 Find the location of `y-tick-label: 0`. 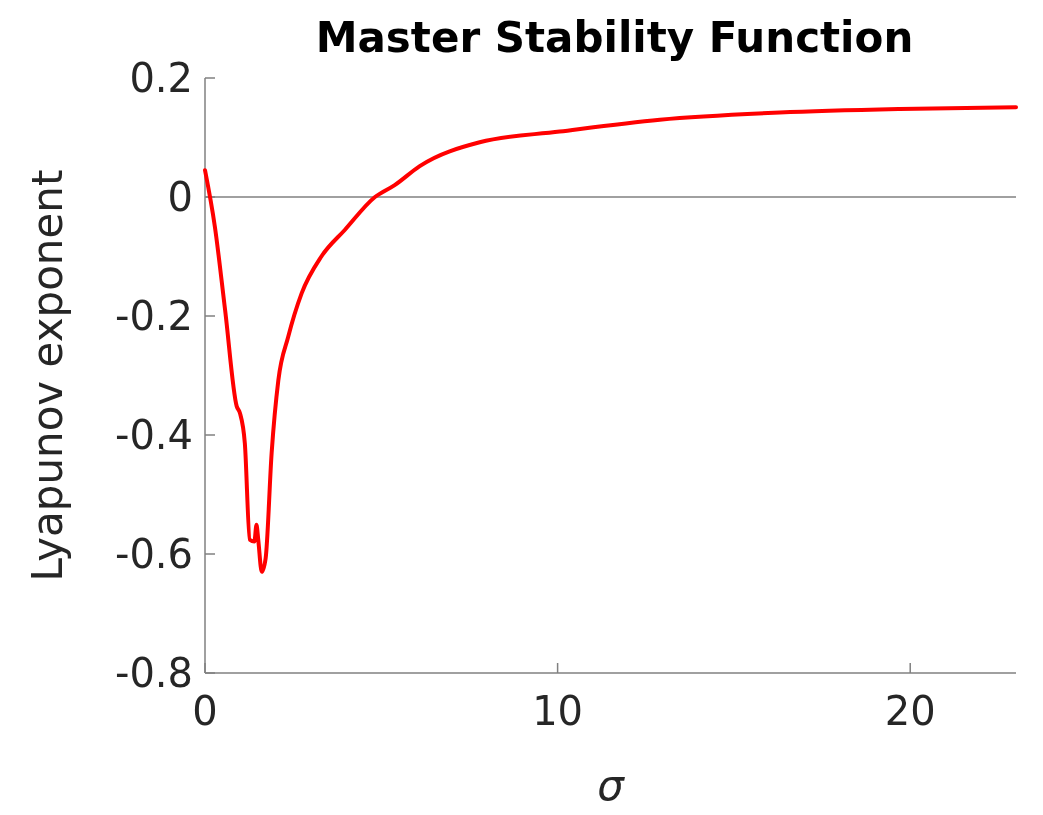

y-tick-label: 0 is located at coordinates (180, 197).